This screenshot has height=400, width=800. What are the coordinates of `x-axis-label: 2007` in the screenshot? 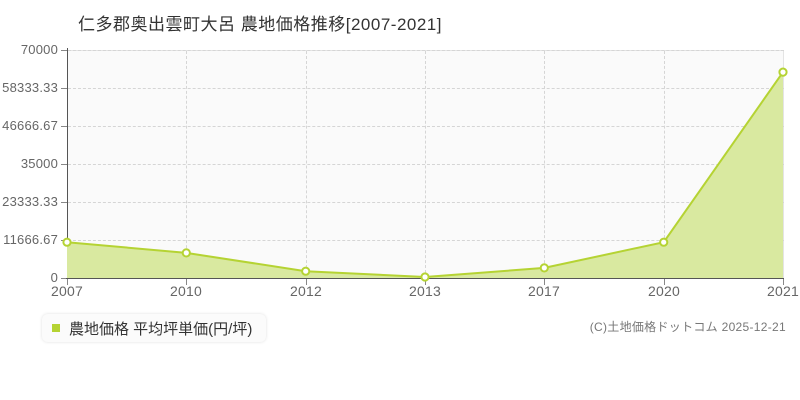 It's located at (67, 291).